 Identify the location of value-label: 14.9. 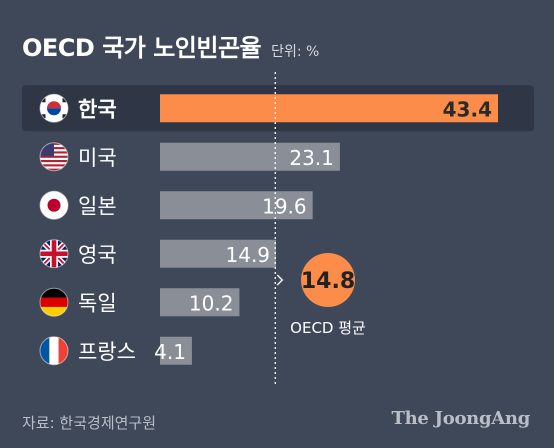
(248, 255).